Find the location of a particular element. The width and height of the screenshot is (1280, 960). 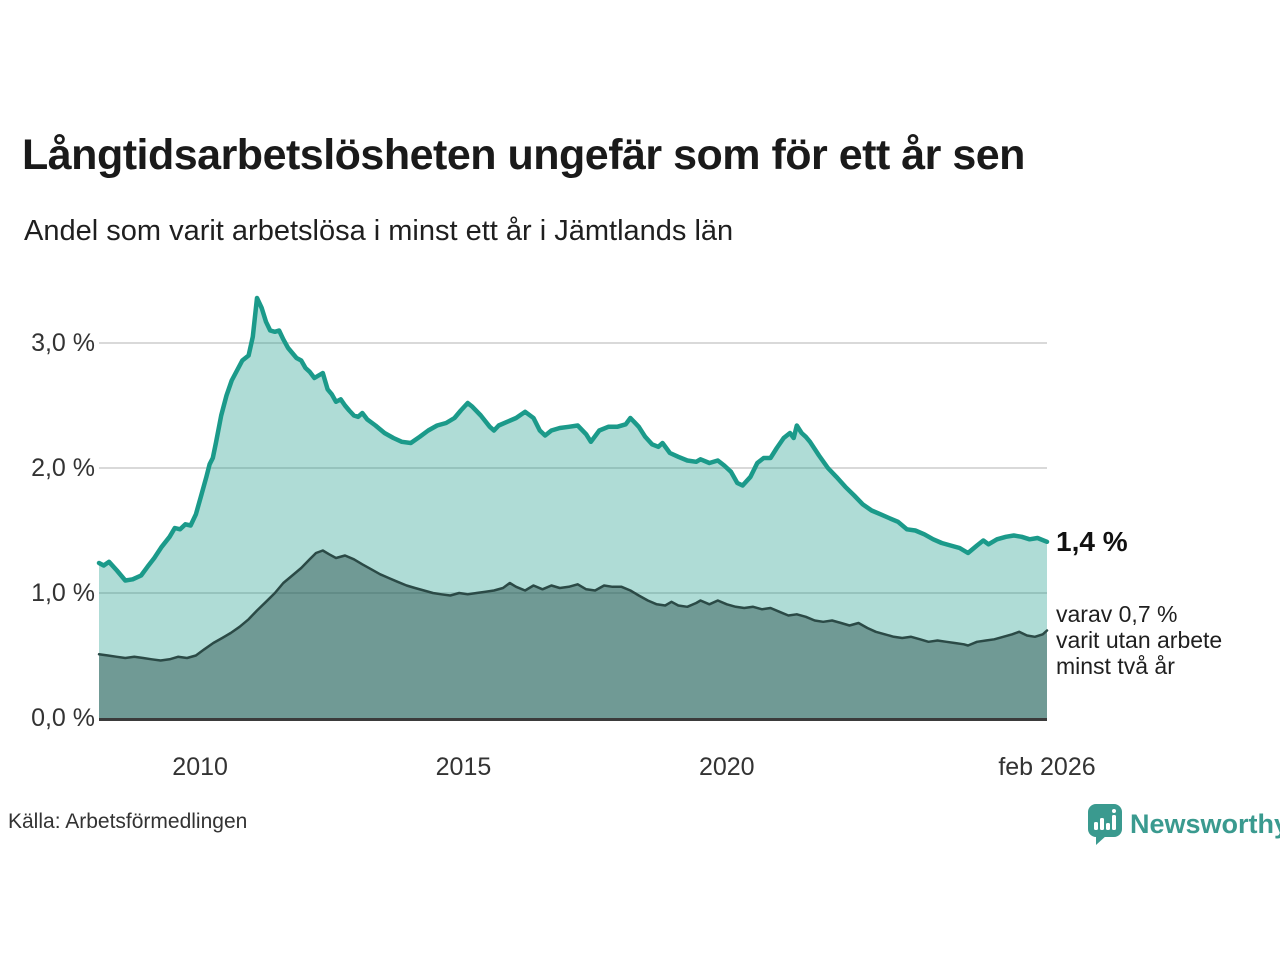

x-tick-label: 2010 is located at coordinates (200, 767).